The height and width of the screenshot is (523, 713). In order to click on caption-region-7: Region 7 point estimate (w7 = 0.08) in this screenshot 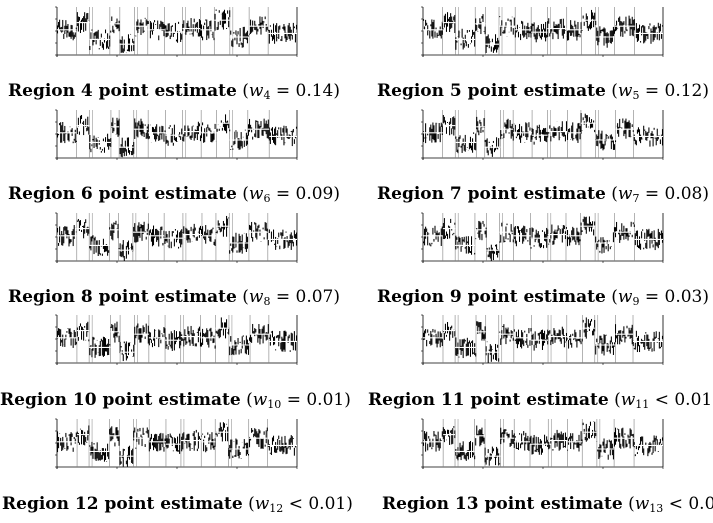, I will do `click(543, 194)`.